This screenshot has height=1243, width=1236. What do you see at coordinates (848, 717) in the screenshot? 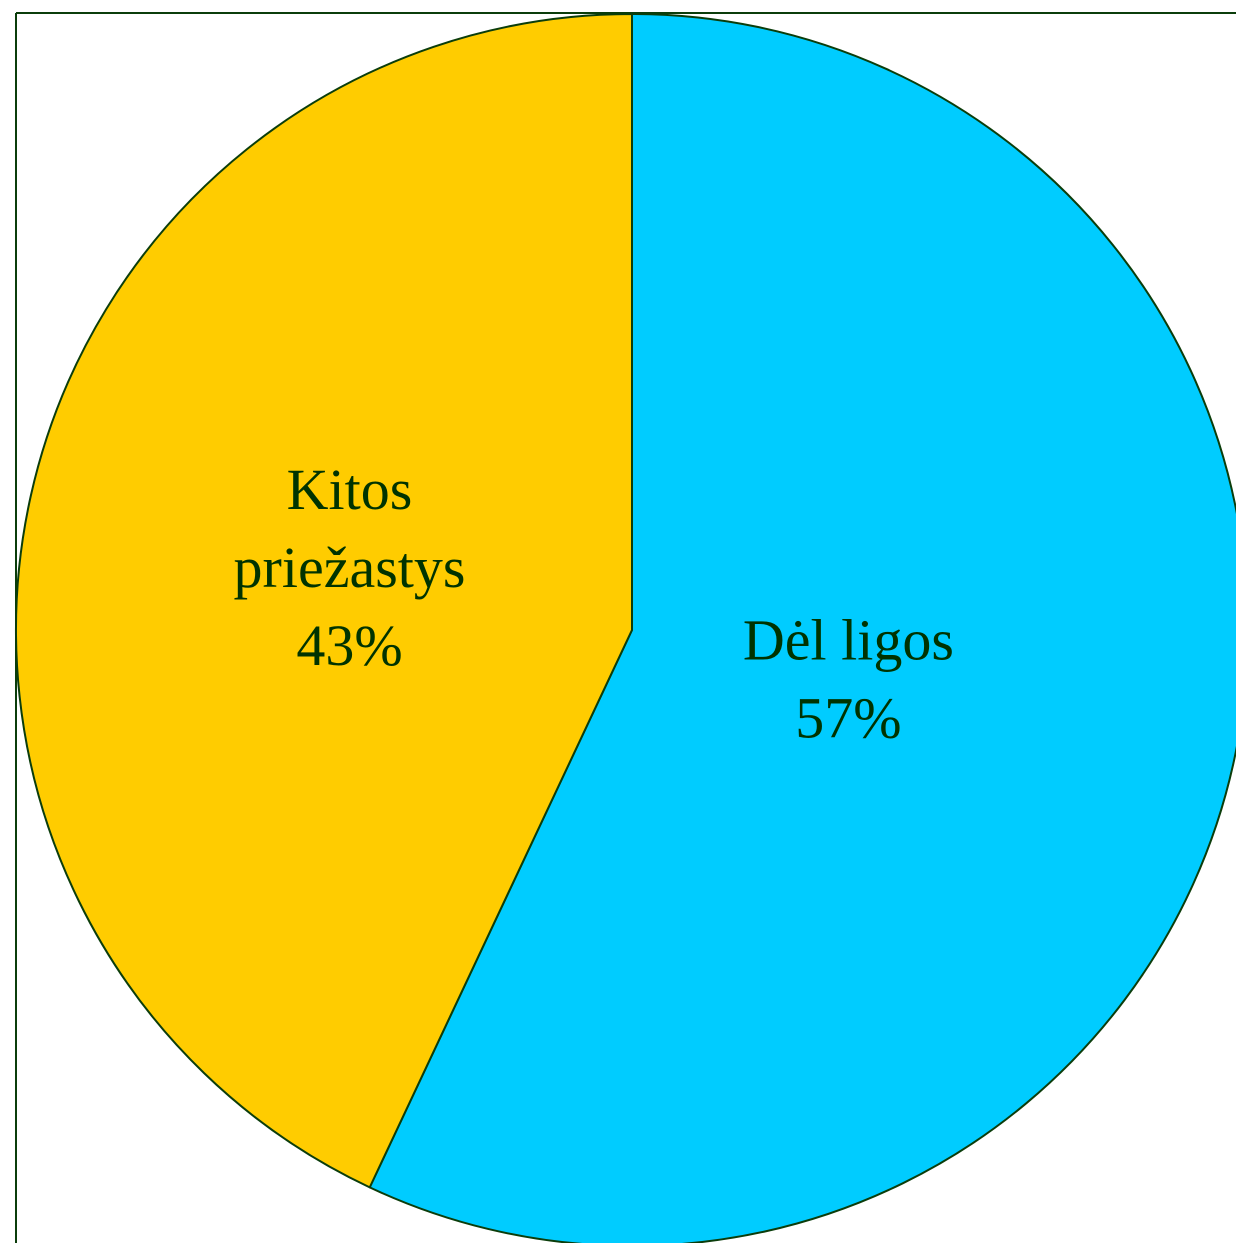
I see `pie-slice-value-0: 57%` at bounding box center [848, 717].